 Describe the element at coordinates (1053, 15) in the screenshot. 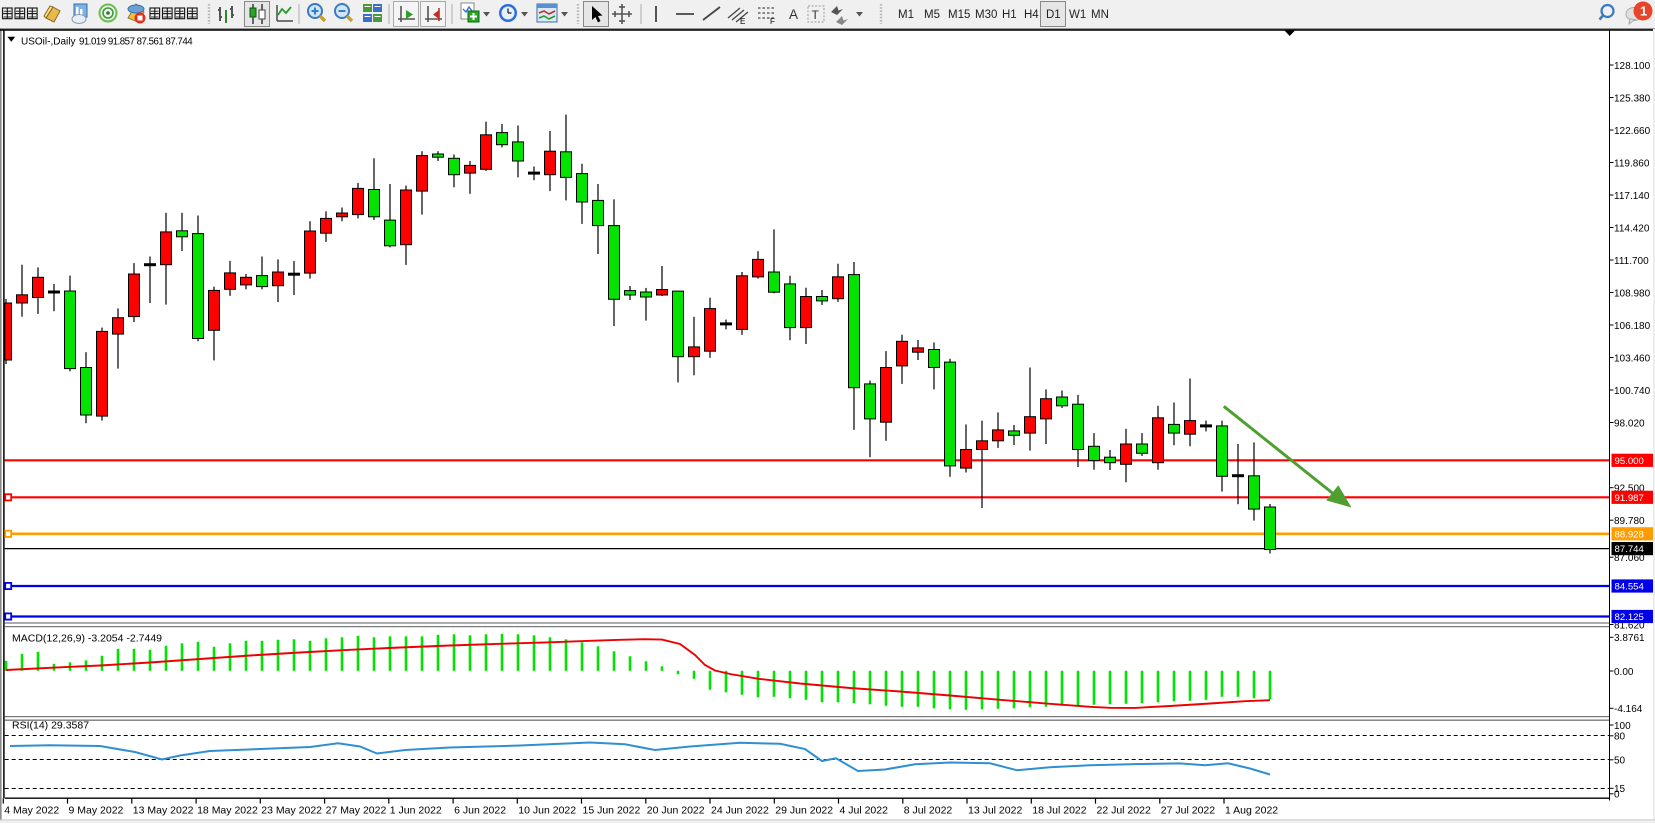

I see `svg-text: D1` at that location.